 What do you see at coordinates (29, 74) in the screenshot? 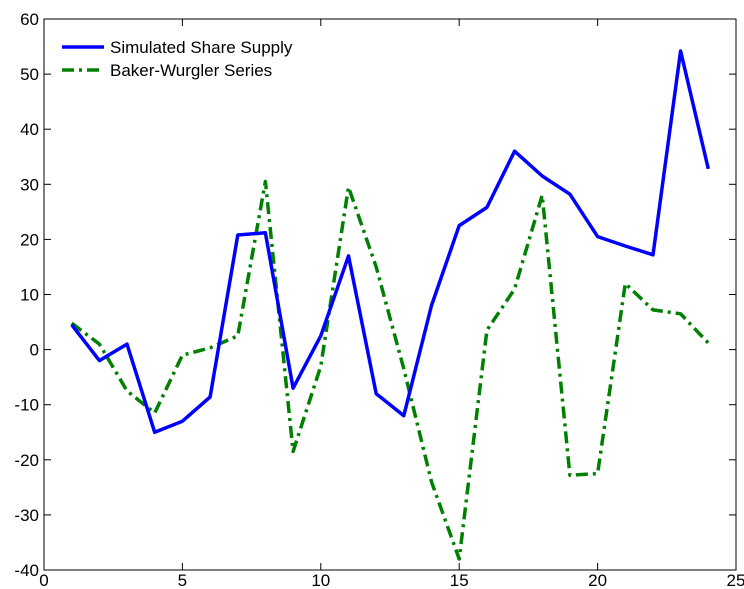
I see `y-tick-label: 50` at bounding box center [29, 74].